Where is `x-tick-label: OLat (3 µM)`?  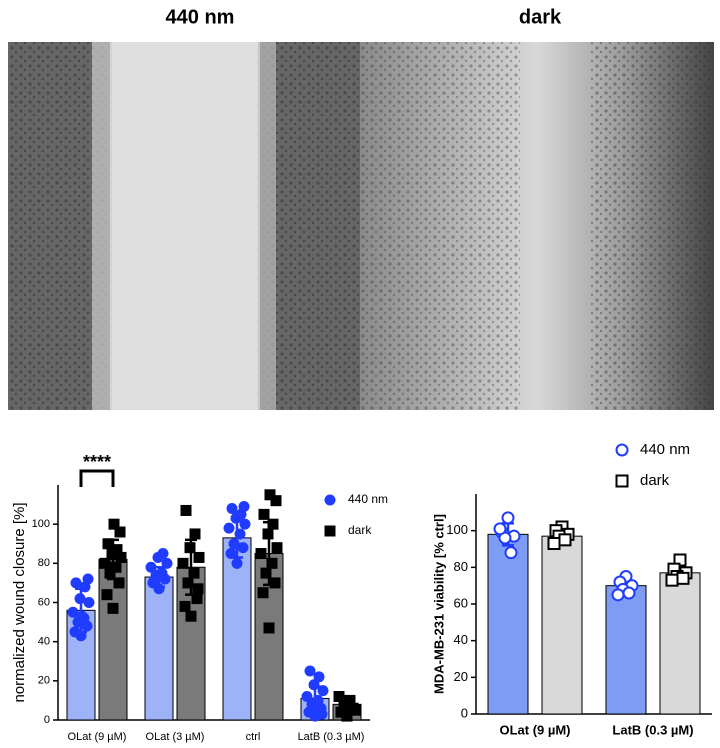
x-tick-label: OLat (3 µM) is located at coordinates (175, 737).